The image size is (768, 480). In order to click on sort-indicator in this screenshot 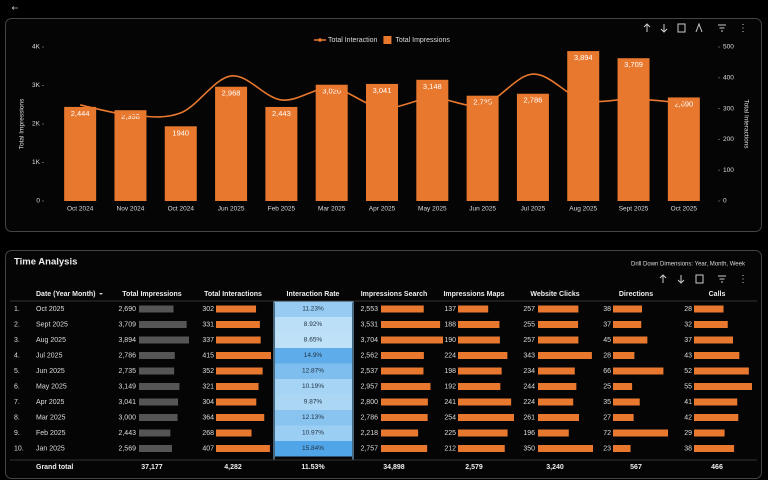, I will do `click(101, 294)`.